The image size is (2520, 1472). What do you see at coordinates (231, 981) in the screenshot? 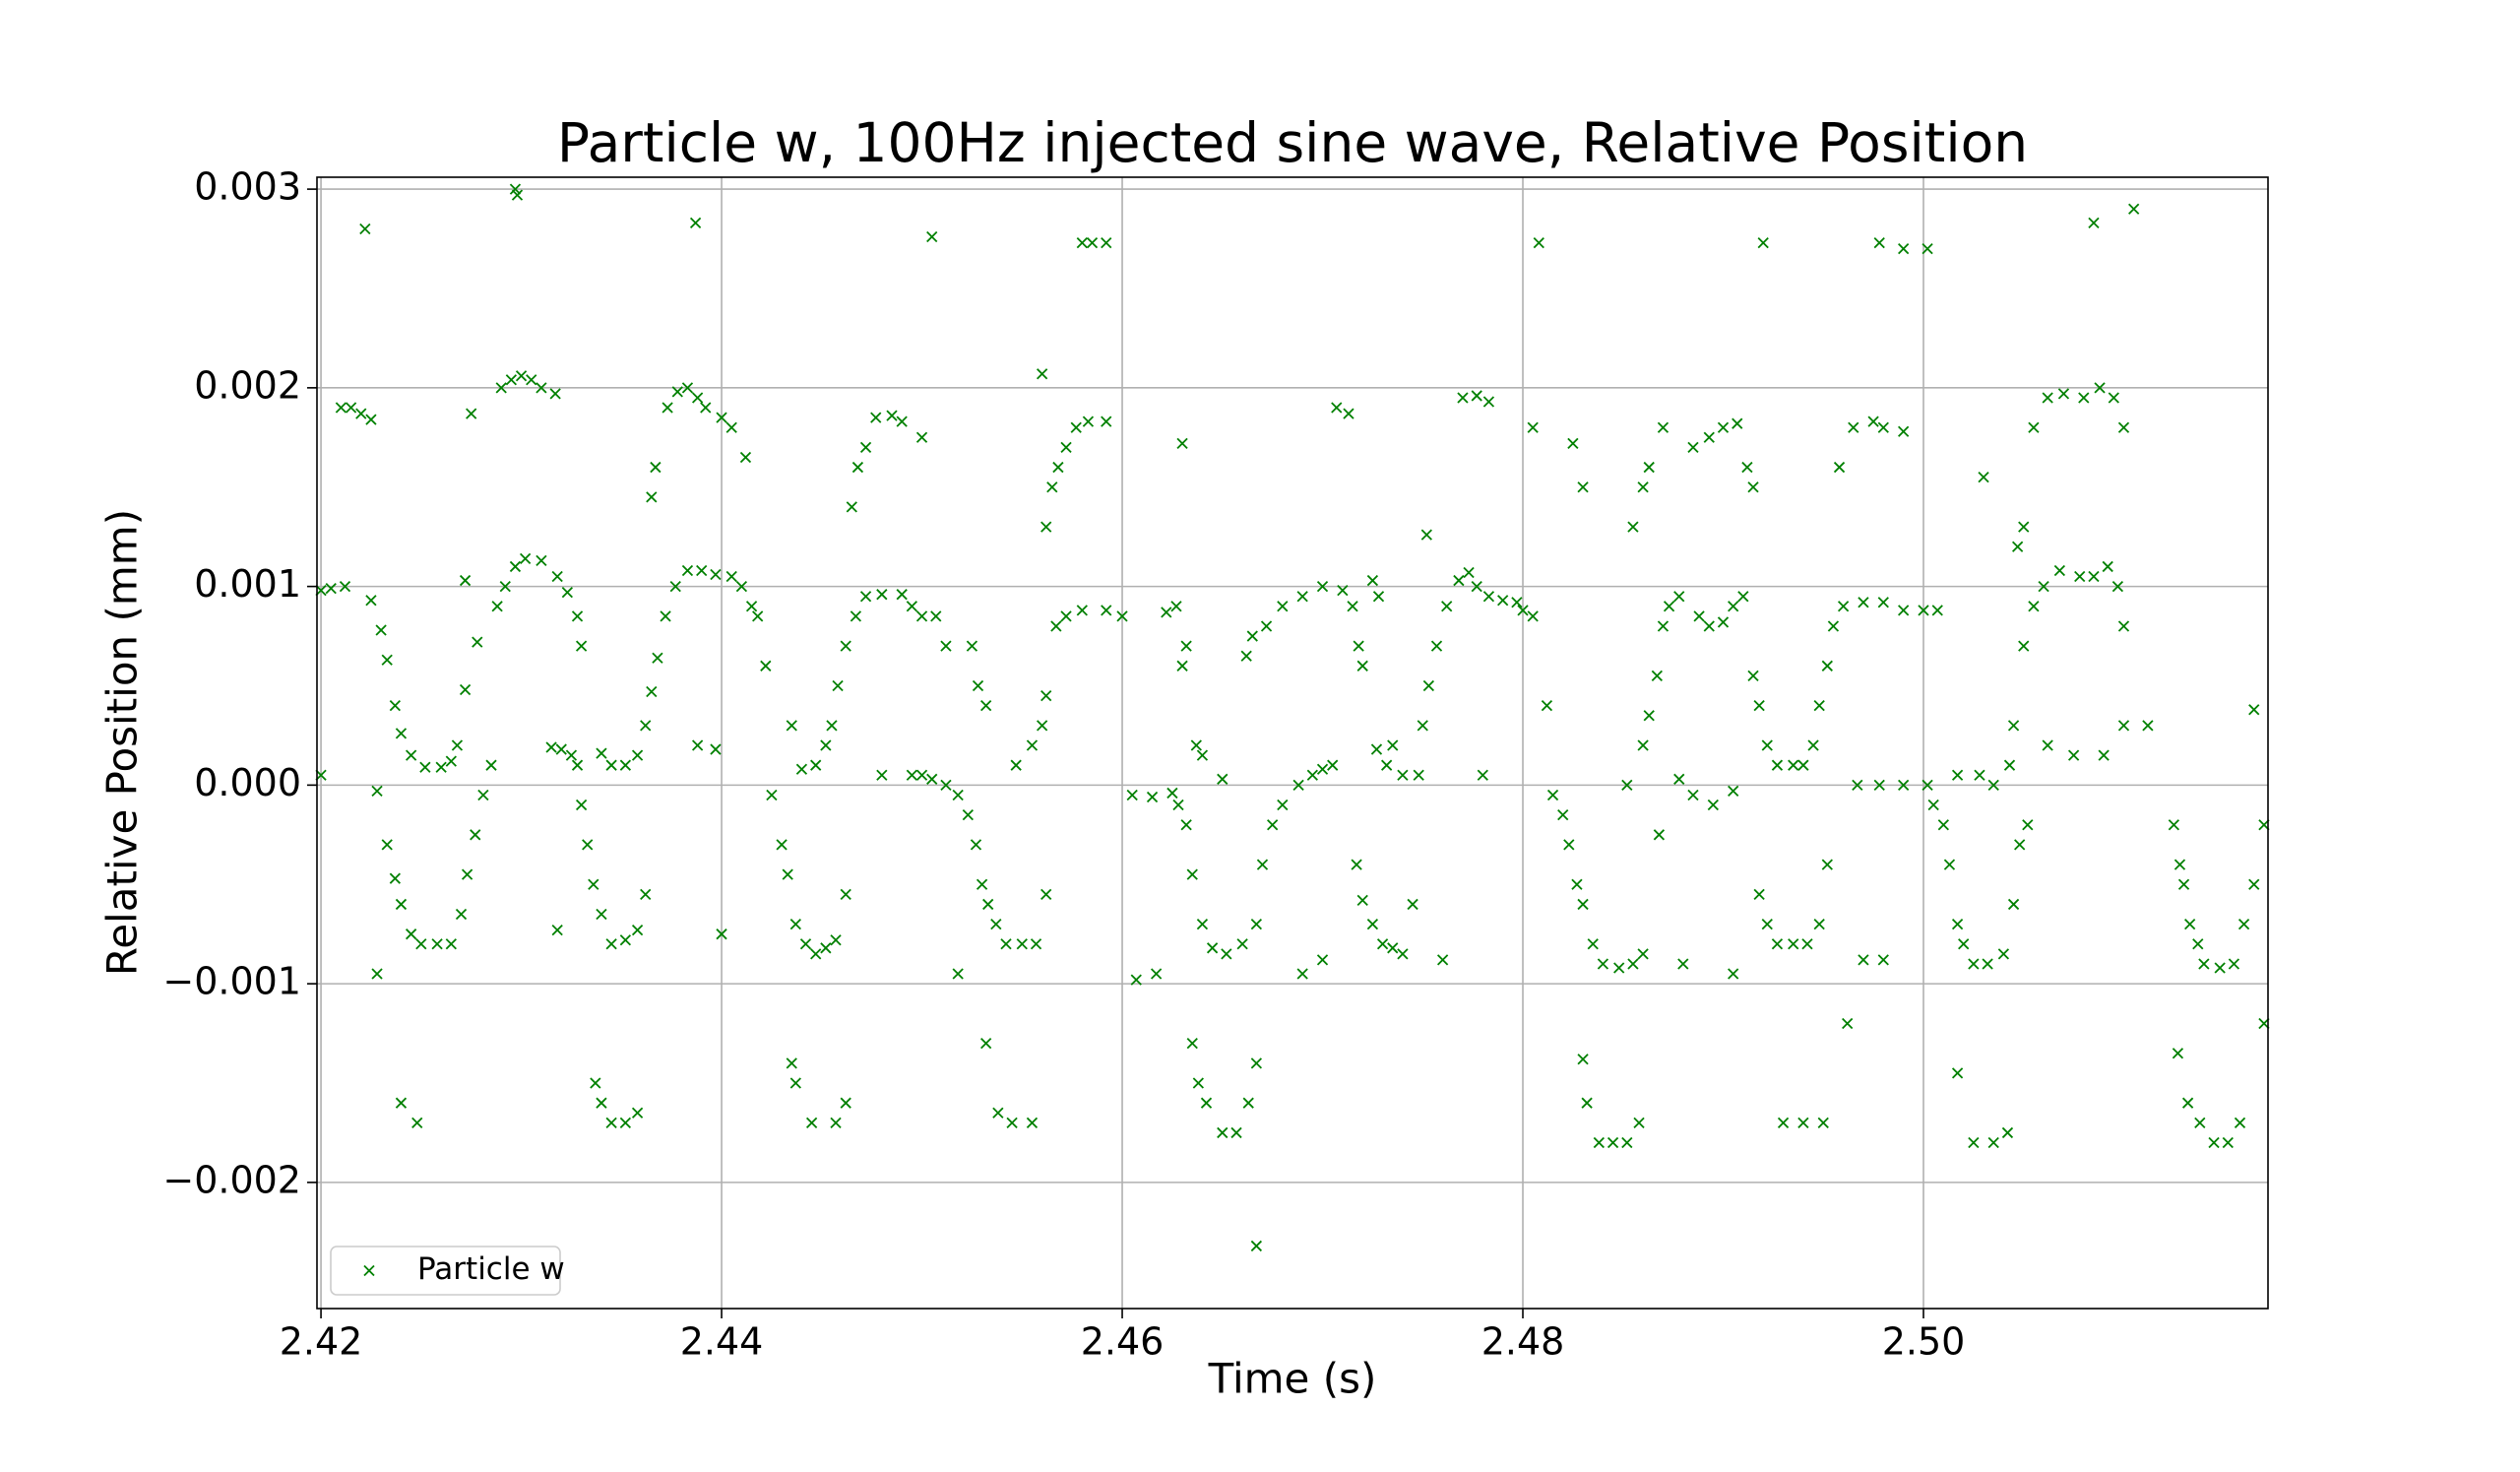
I see `y-tick-label: −0.001` at bounding box center [231, 981].